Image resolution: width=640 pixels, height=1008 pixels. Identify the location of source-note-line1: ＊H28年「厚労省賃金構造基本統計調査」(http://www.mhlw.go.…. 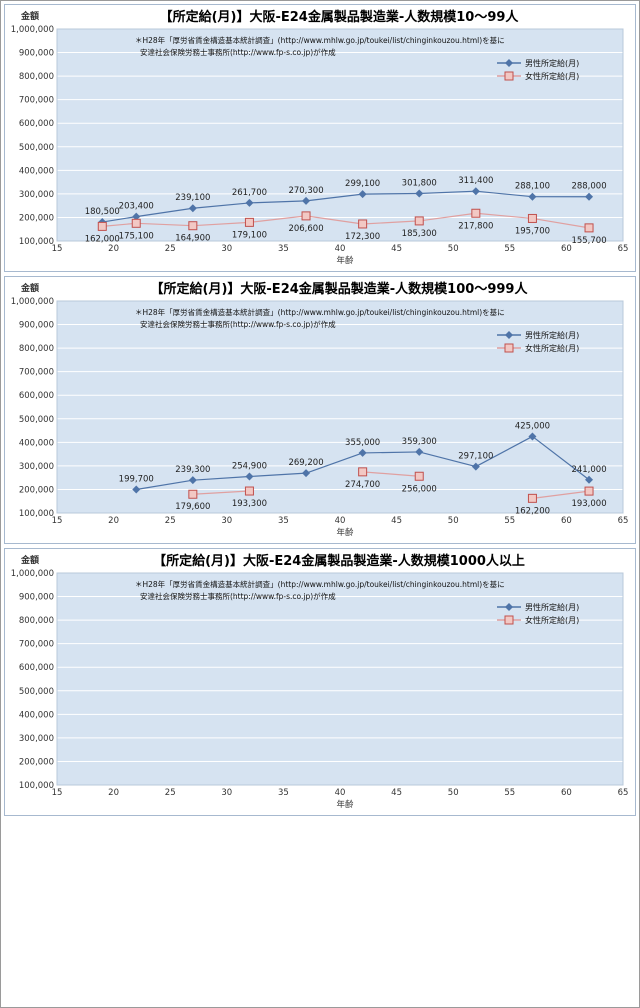
(320, 584).